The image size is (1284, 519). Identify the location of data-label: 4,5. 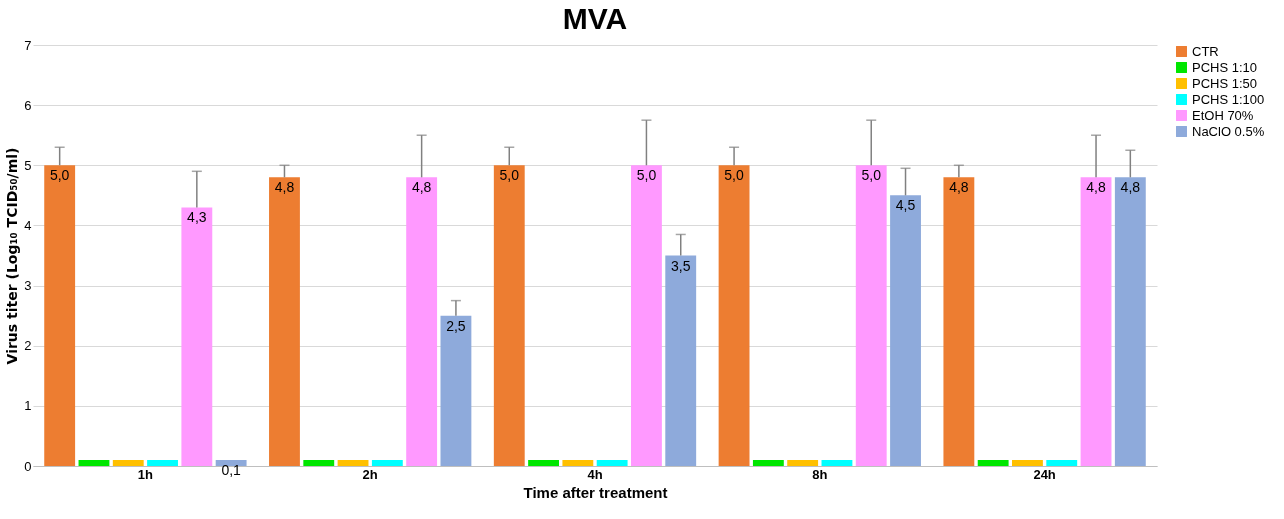
(905, 205).